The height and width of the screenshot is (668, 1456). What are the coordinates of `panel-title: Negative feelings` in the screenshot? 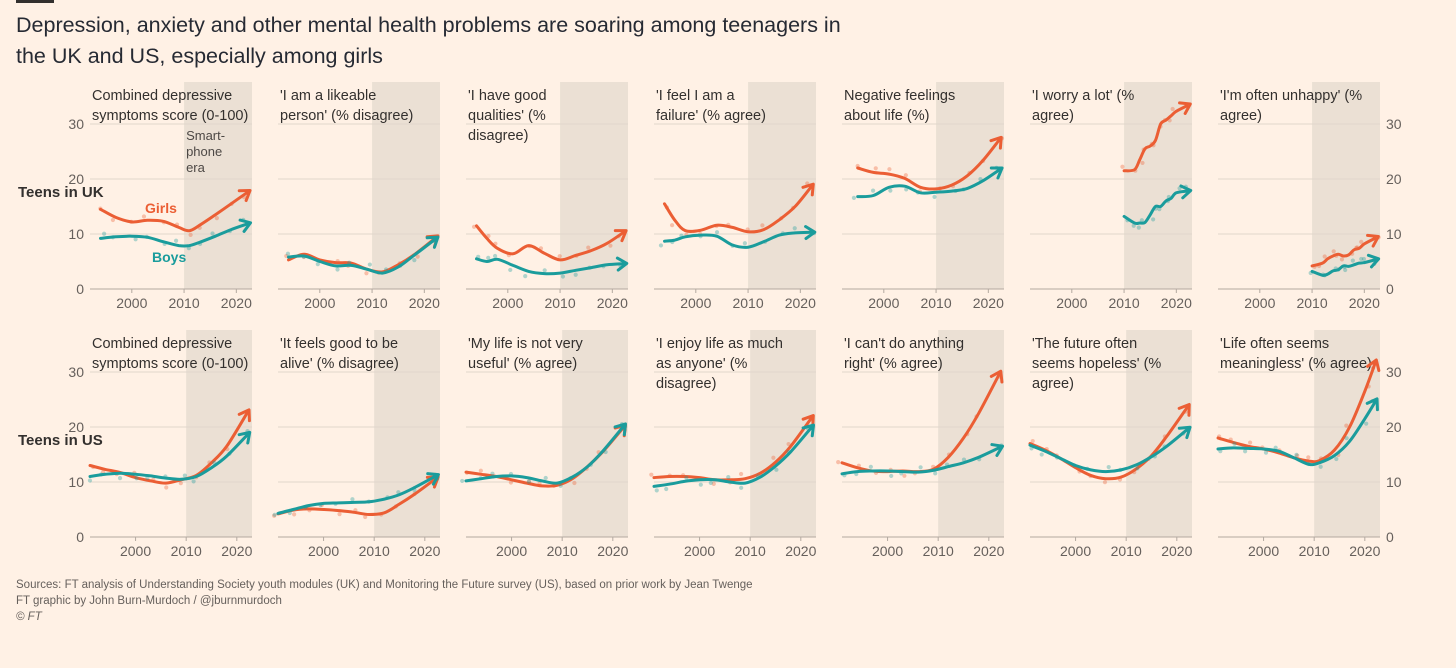 It's located at (899, 96).